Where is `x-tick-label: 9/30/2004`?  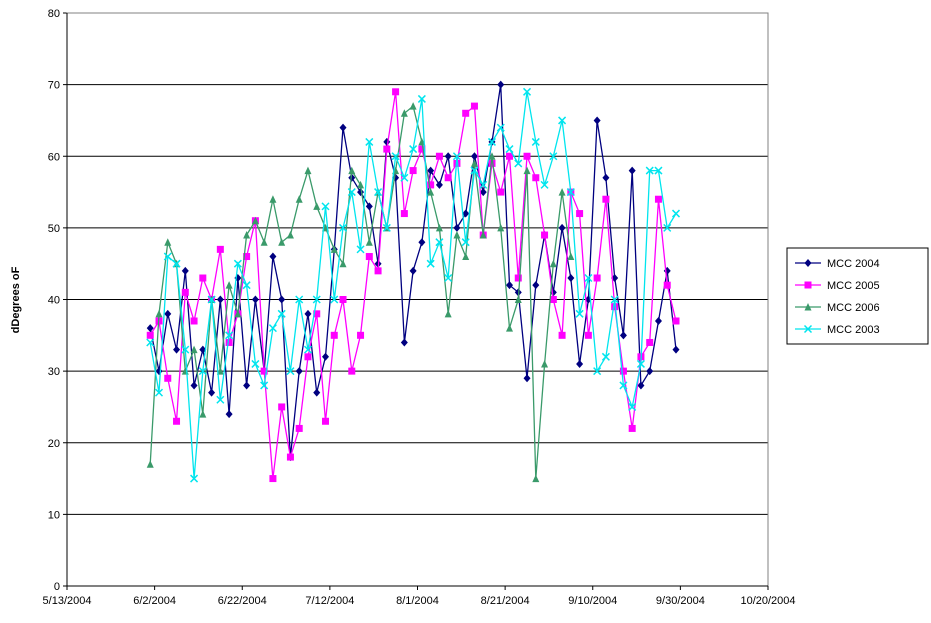 x-tick-label: 9/30/2004 is located at coordinates (680, 601).